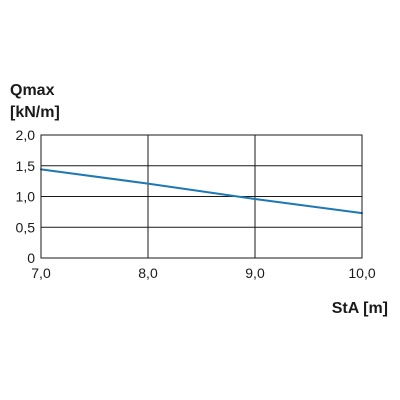 The width and height of the screenshot is (400, 400). What do you see at coordinates (32, 90) in the screenshot?
I see `y-axis-title-line-1: Qmax` at bounding box center [32, 90].